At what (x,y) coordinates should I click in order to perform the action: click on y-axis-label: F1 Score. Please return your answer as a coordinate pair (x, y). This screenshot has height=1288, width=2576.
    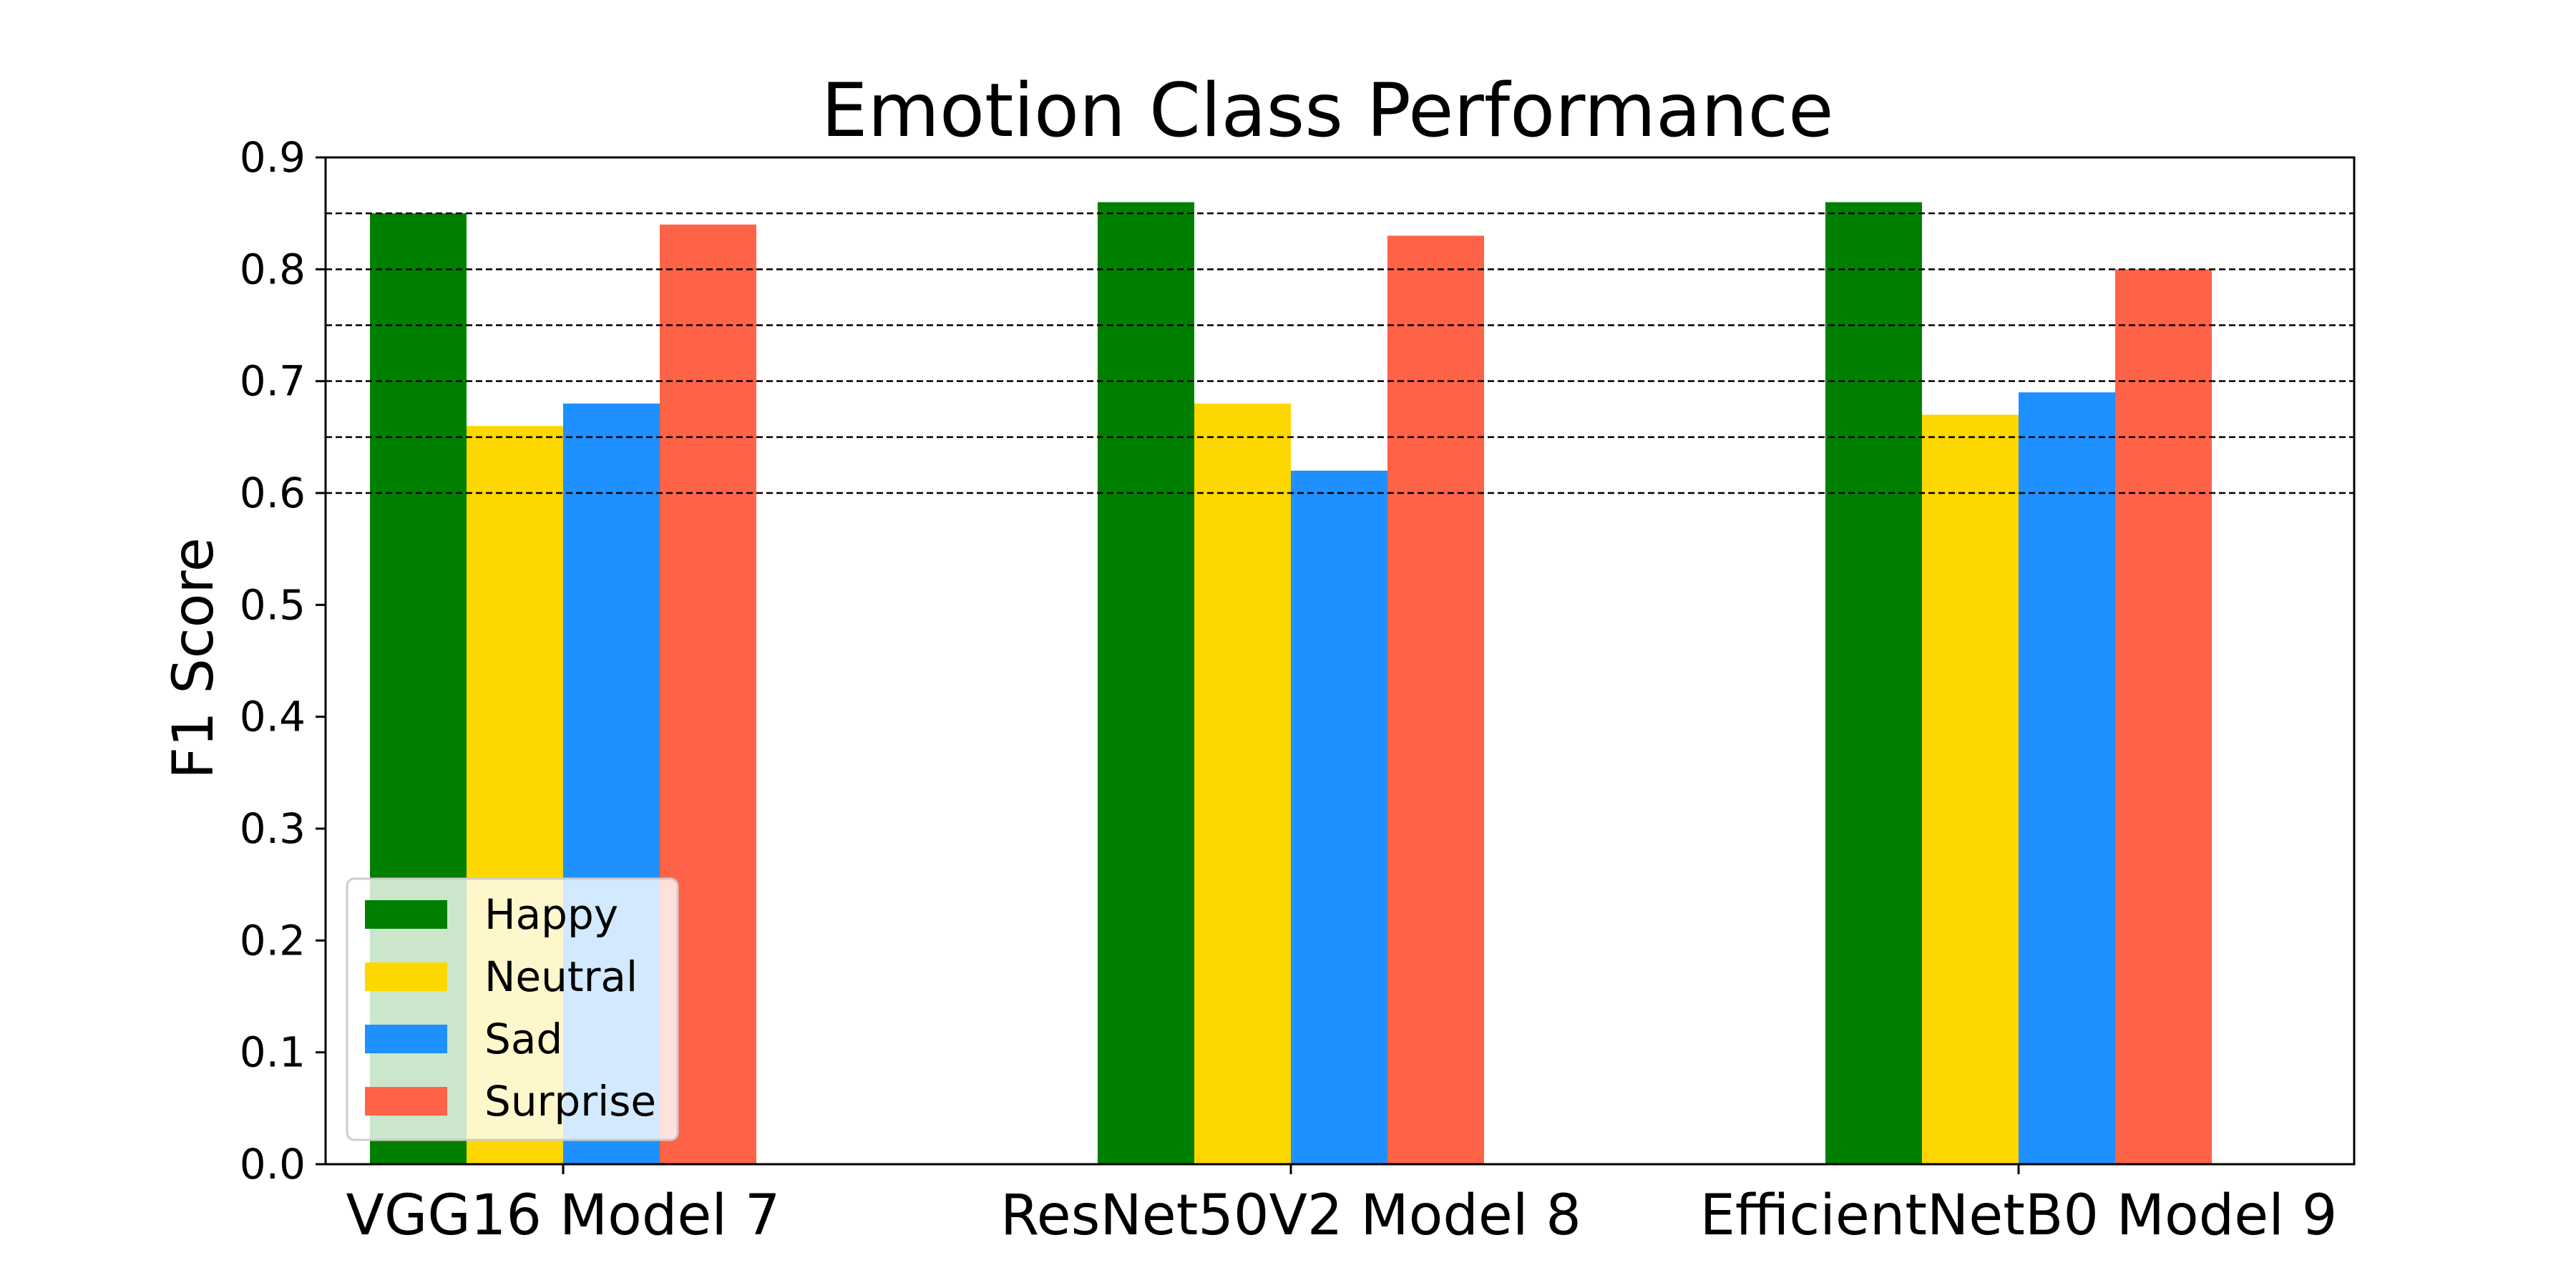
    Looking at the image, I should click on (194, 658).